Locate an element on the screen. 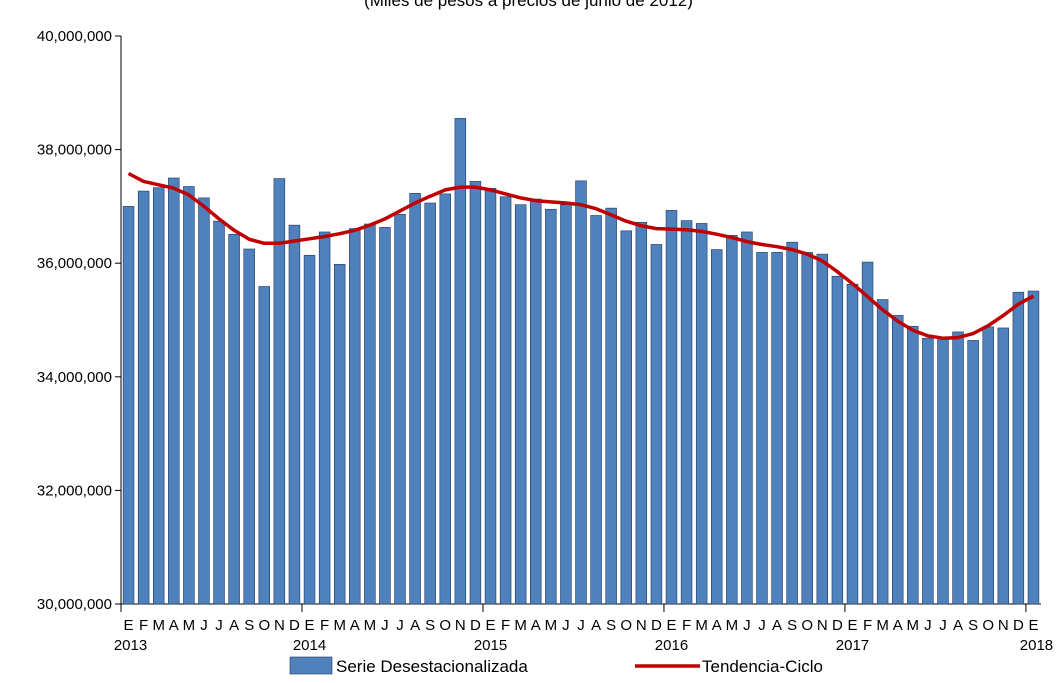 The height and width of the screenshot is (683, 1057). y-tick-label: 32,000,000 is located at coordinates (74, 490).